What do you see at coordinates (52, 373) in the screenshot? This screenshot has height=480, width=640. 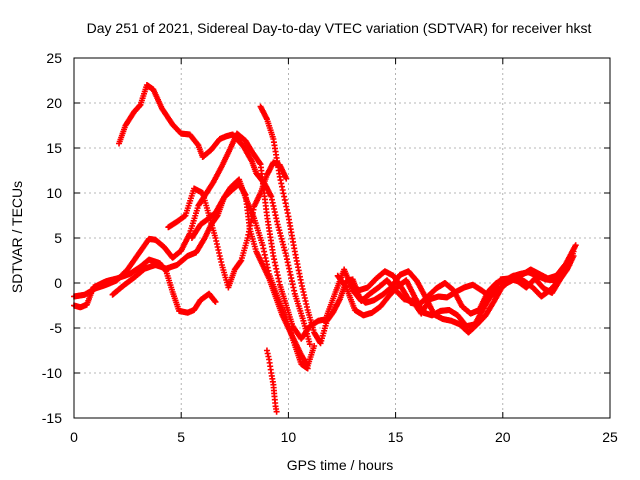 I see `y-tick-label: -10` at bounding box center [52, 373].